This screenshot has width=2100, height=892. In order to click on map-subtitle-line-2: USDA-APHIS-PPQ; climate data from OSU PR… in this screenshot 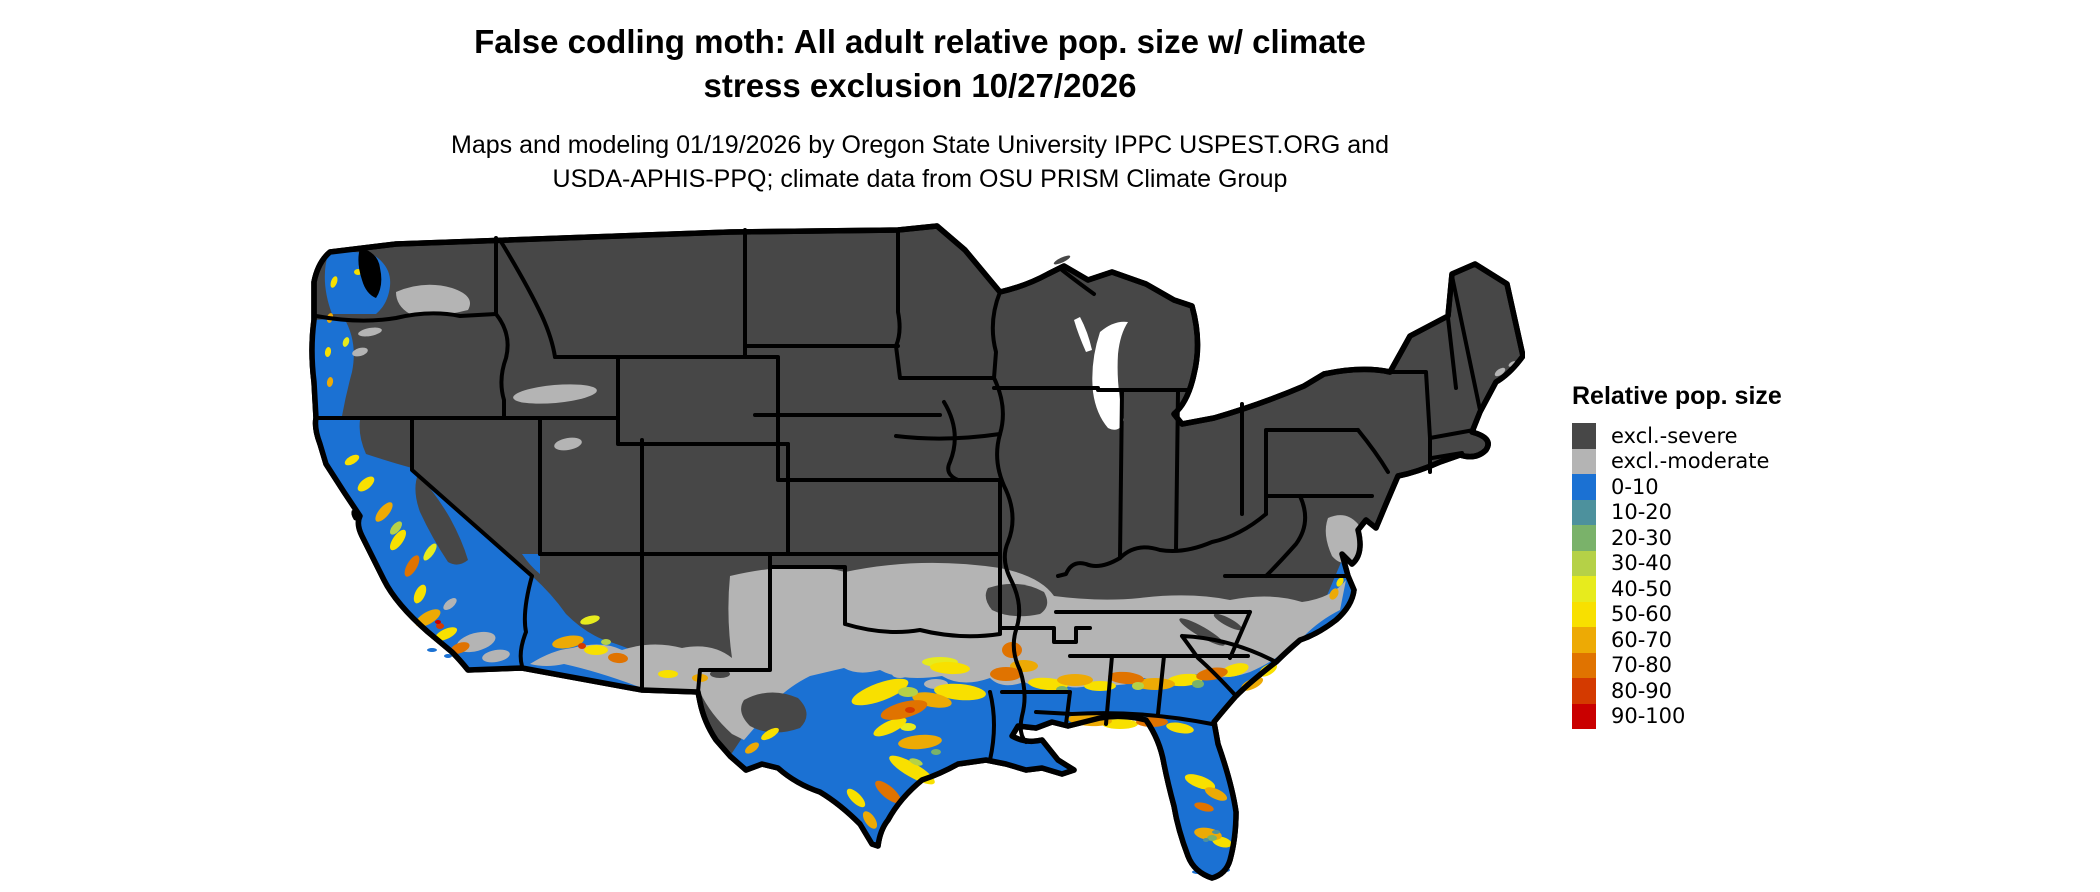, I will do `click(920, 179)`.